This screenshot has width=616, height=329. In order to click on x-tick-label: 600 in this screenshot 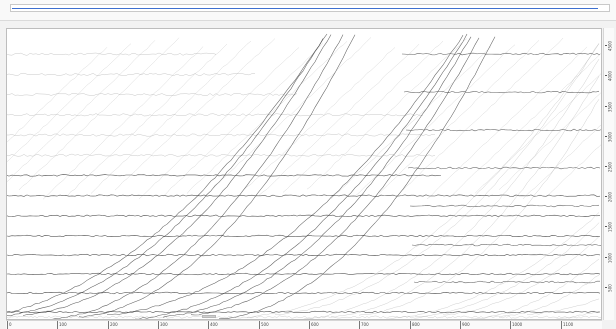, I will do `click(315, 324)`.